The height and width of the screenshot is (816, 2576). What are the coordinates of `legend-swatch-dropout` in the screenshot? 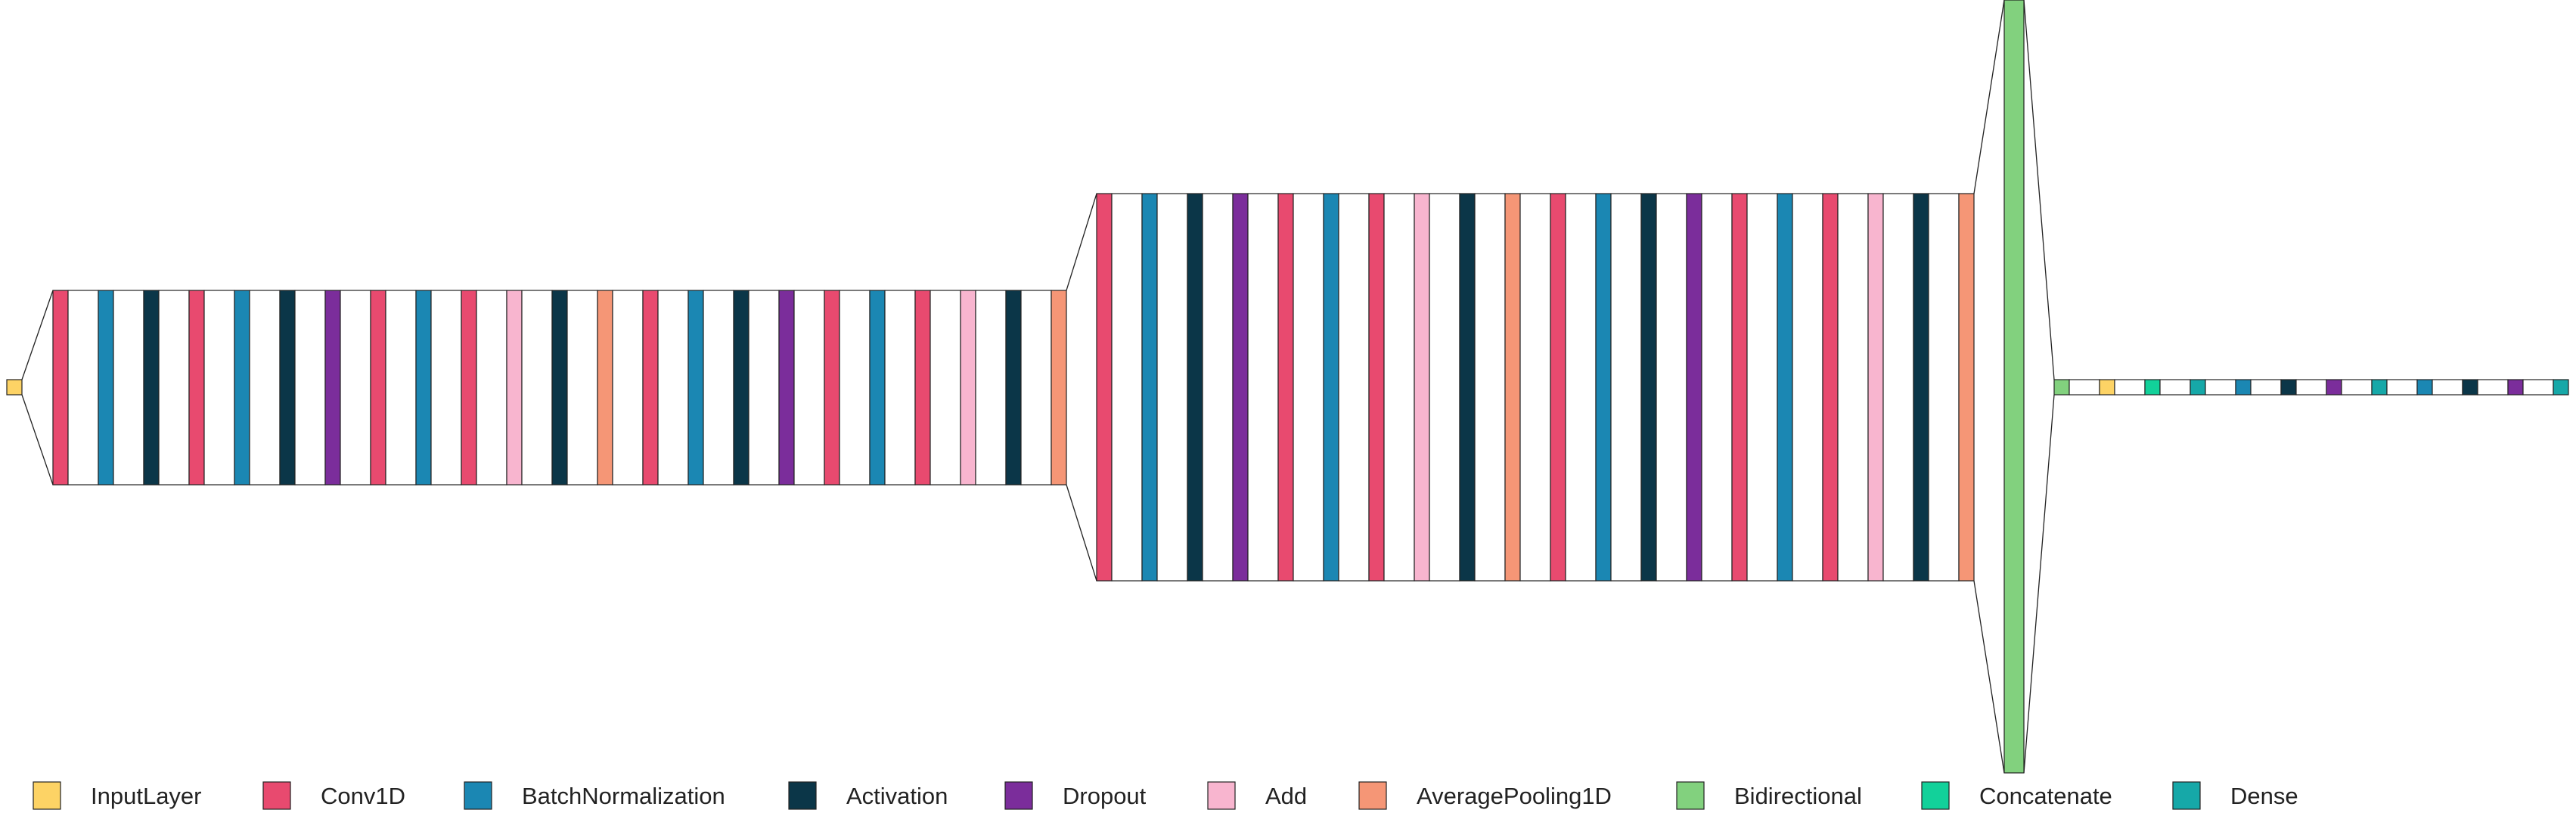 It's located at (1018, 795).